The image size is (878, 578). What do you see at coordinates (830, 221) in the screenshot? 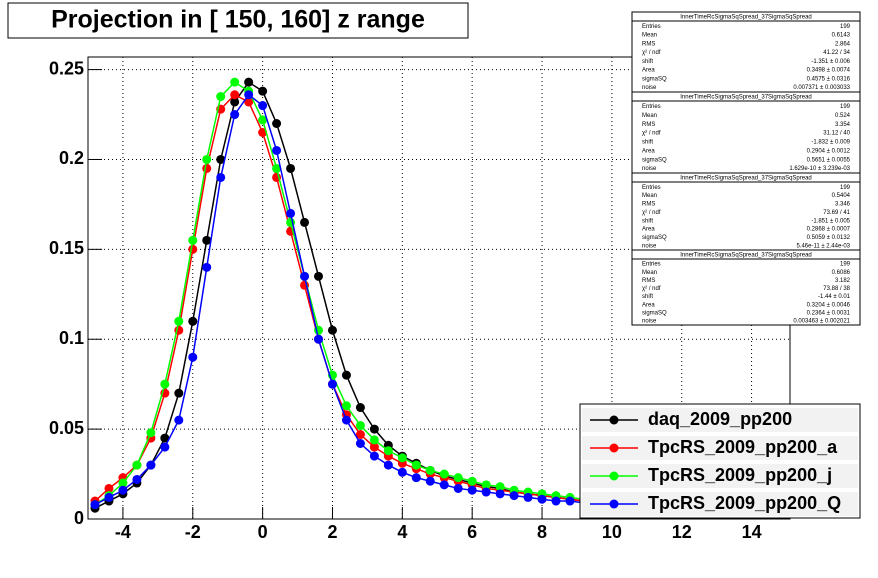
I see `stats-value: -1.851 ± 0.005` at bounding box center [830, 221].